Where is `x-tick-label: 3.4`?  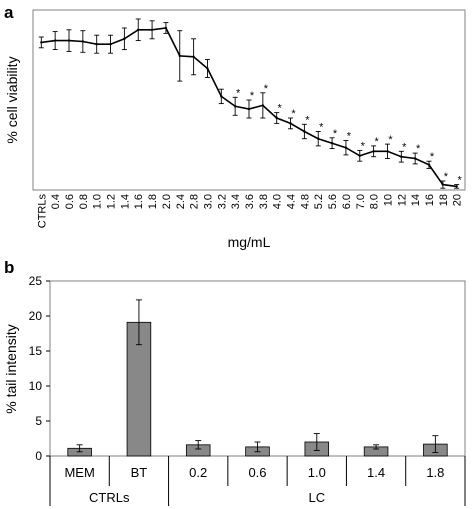 x-tick-label: 3.4 is located at coordinates (236, 201).